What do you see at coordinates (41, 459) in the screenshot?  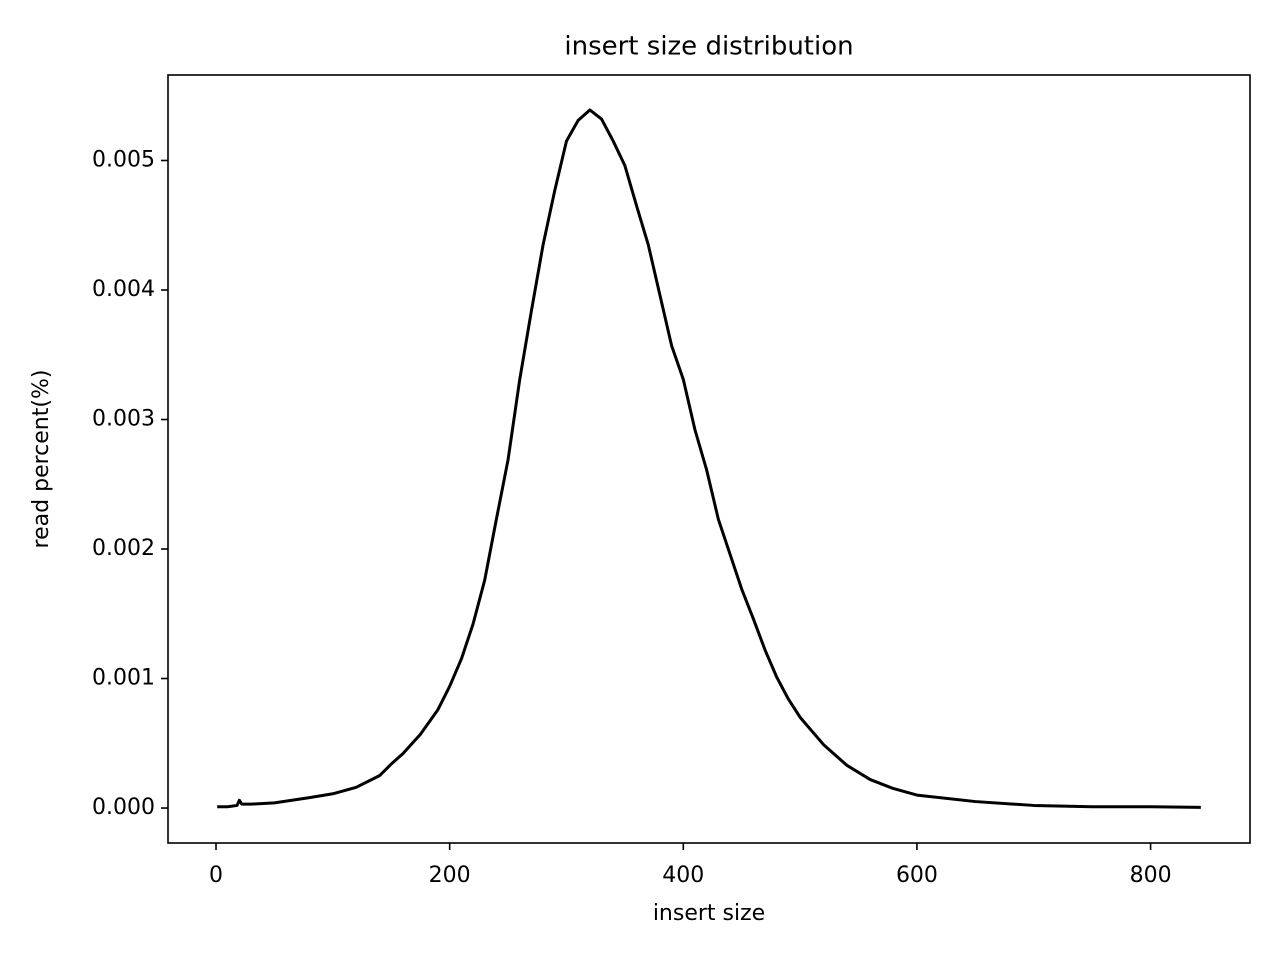 I see `y-axis-label: read percent(%)` at bounding box center [41, 459].